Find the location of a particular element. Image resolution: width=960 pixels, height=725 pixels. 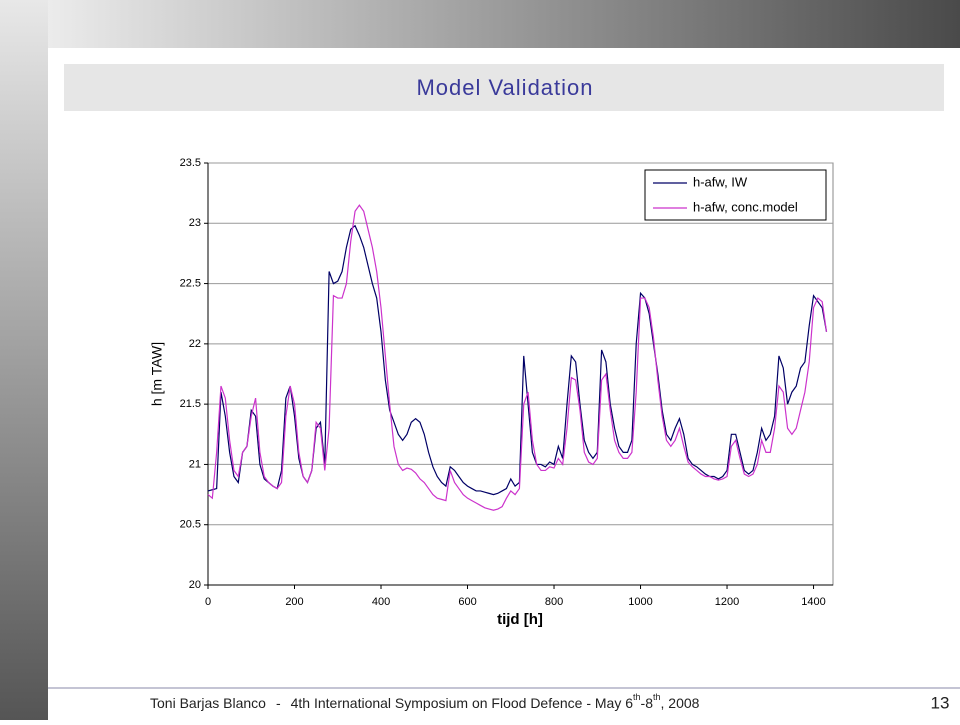

x-tick-label: 0 is located at coordinates (208, 602).